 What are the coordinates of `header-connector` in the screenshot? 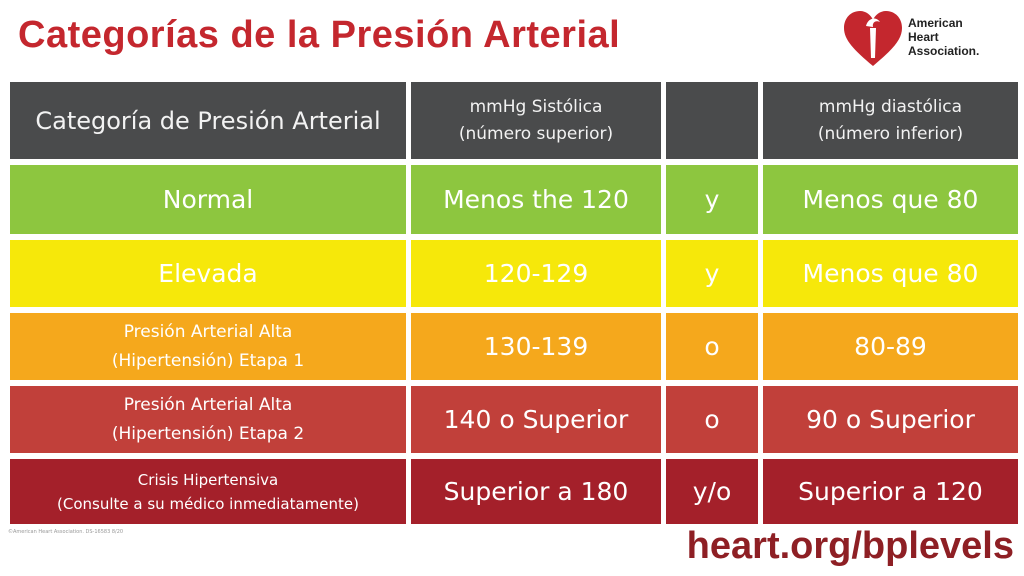 It's located at (712, 120).